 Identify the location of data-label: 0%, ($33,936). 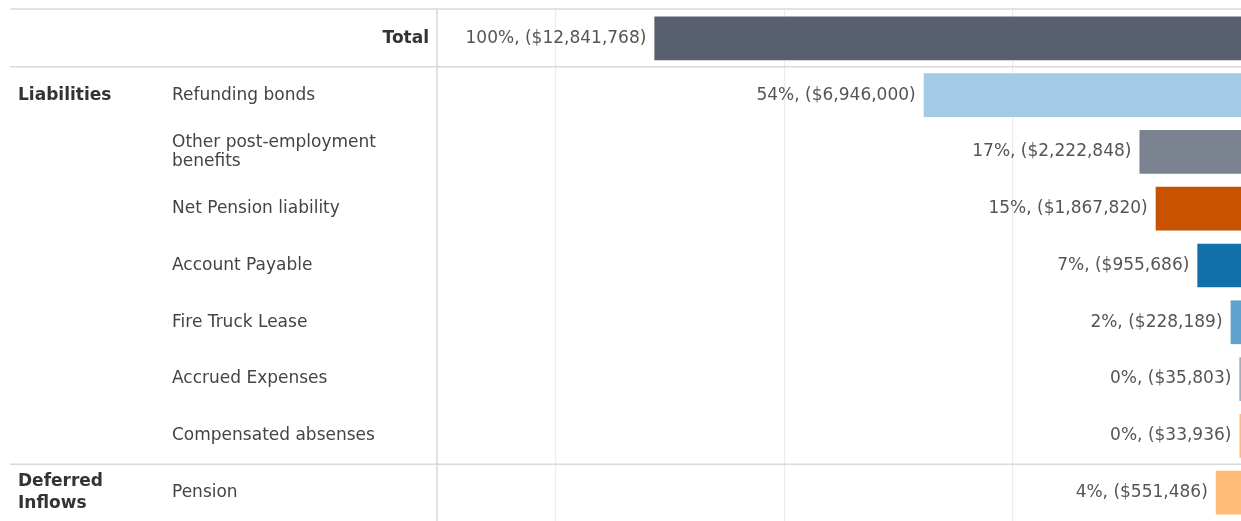
(1171, 434).